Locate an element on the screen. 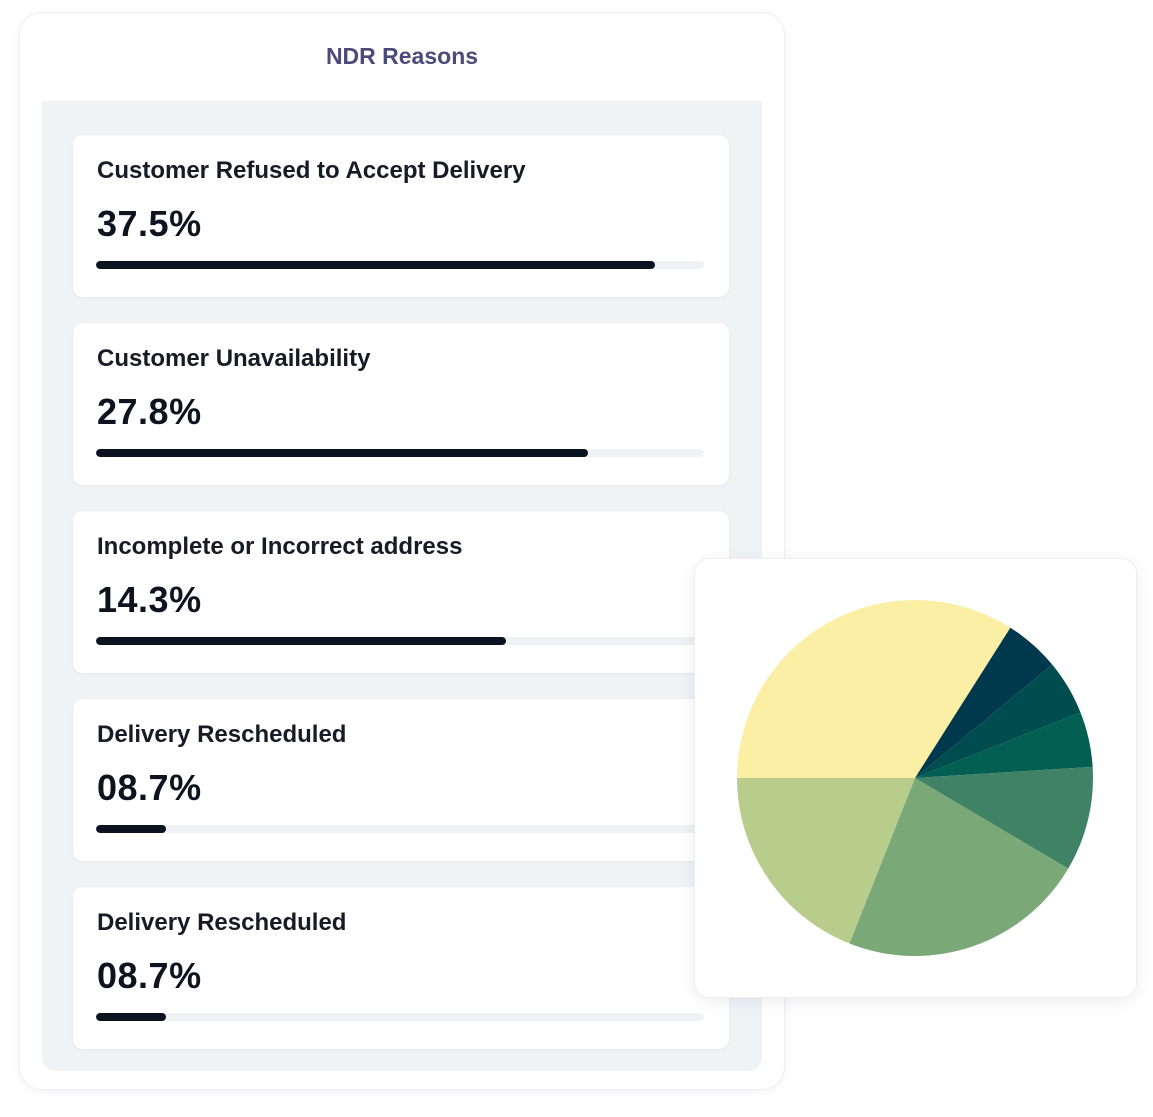  reason-label: Incomplete or Incorrect address is located at coordinates (280, 546).